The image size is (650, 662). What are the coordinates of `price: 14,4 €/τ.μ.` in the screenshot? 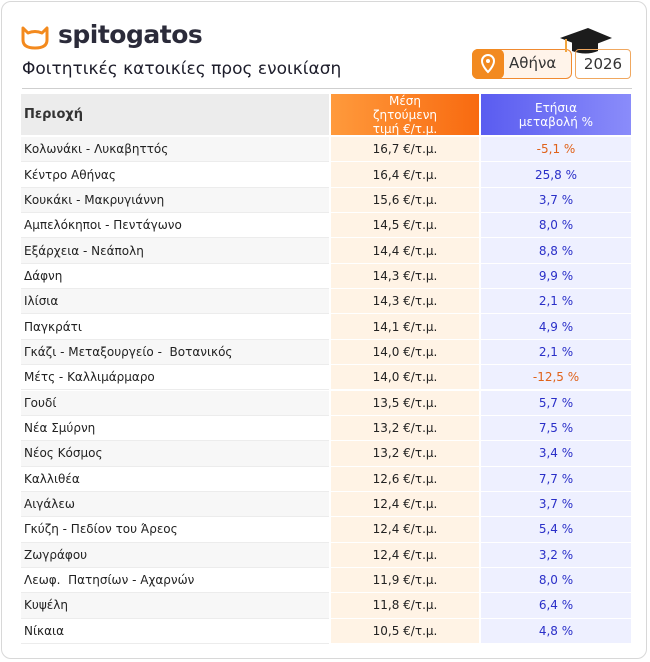 It's located at (405, 251).